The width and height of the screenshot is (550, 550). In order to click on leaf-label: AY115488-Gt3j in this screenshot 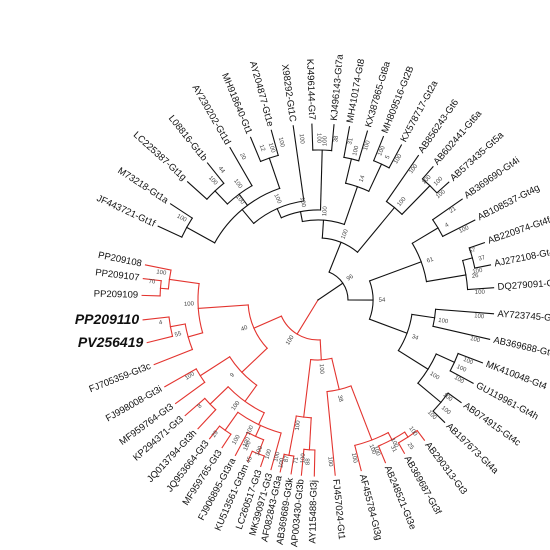, I will do `click(313, 512)`.